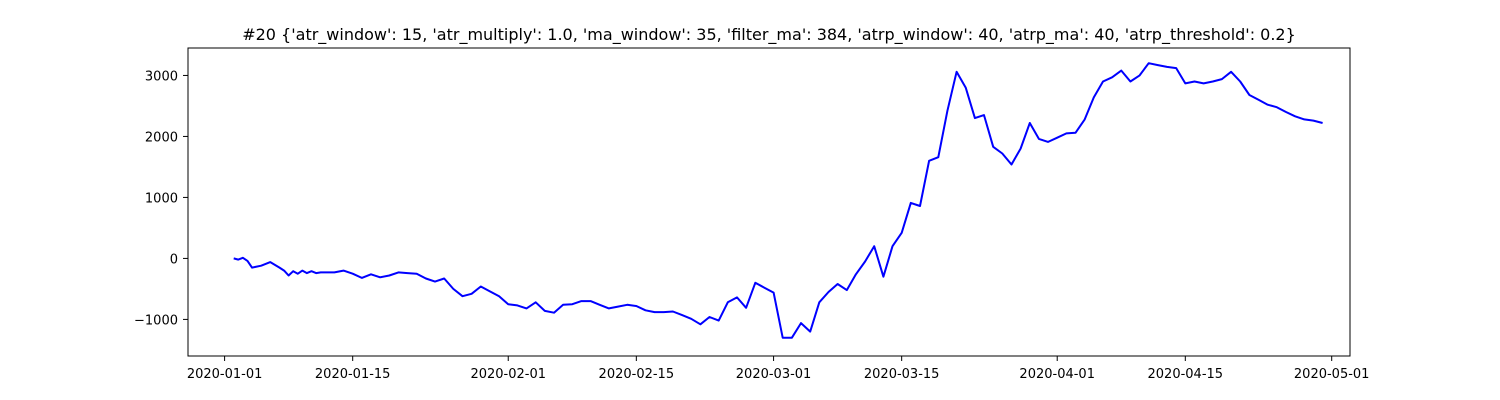 This screenshot has width=1500, height=400. I want to click on x-tick-label: 2020-02-01, so click(508, 374).